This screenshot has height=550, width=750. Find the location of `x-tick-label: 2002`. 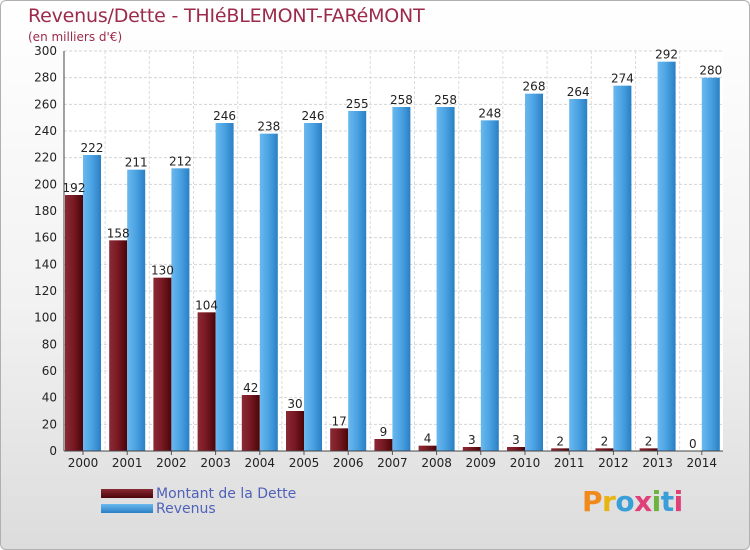

x-tick-label: 2002 is located at coordinates (171, 463).